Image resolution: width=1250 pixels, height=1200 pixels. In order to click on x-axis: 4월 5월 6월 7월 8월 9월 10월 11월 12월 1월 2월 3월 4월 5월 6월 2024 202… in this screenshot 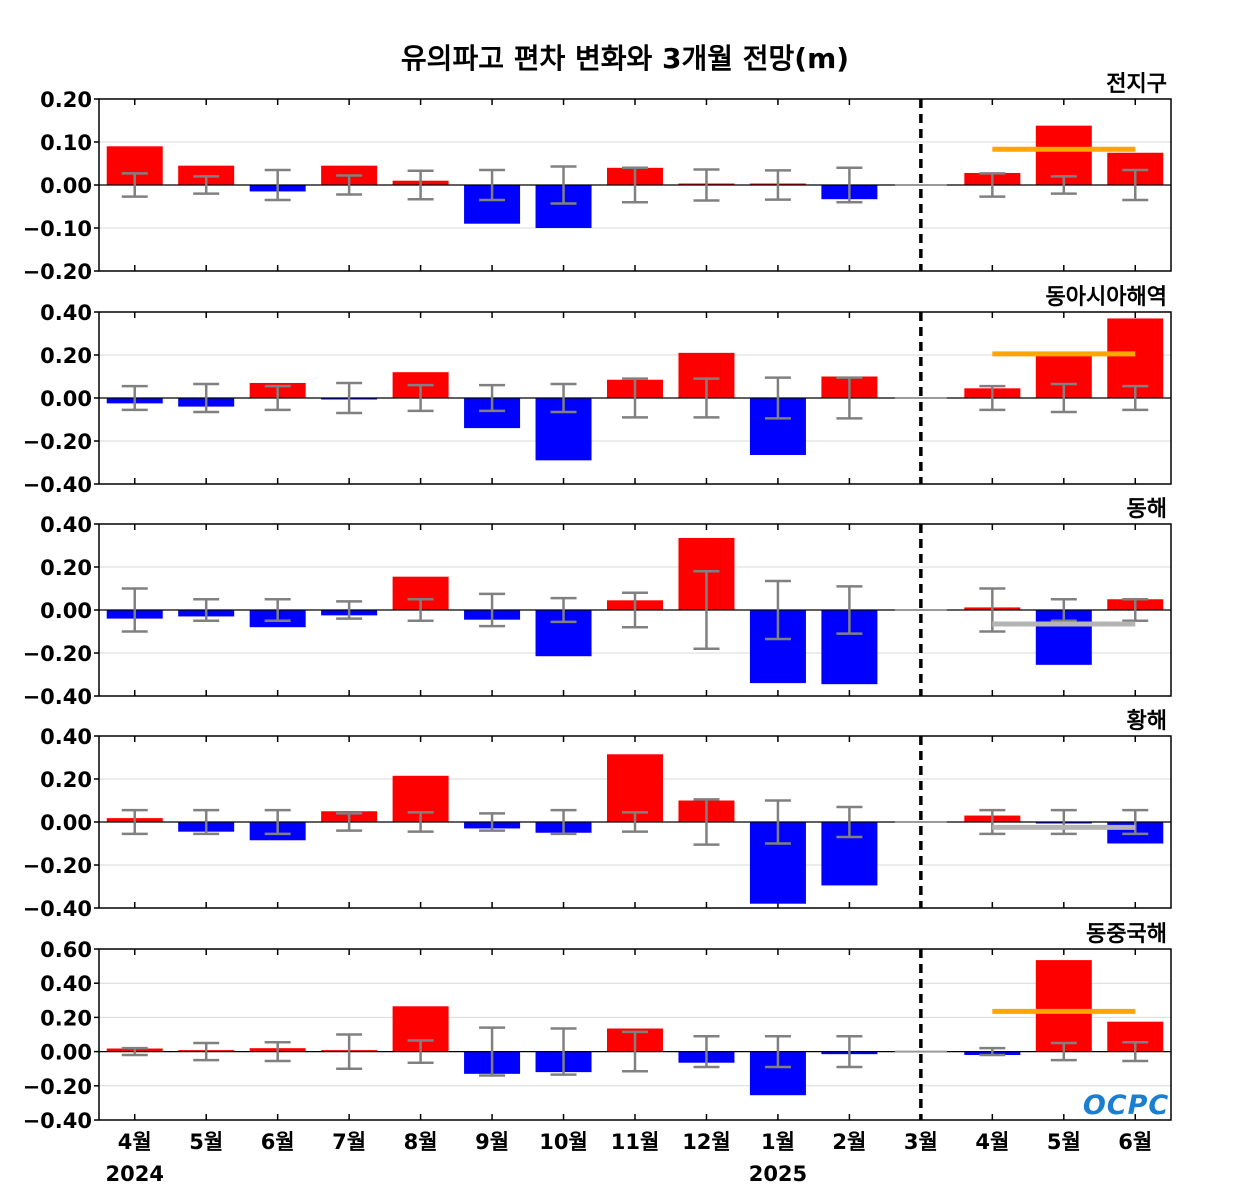, I will do `click(629, 1158)`.